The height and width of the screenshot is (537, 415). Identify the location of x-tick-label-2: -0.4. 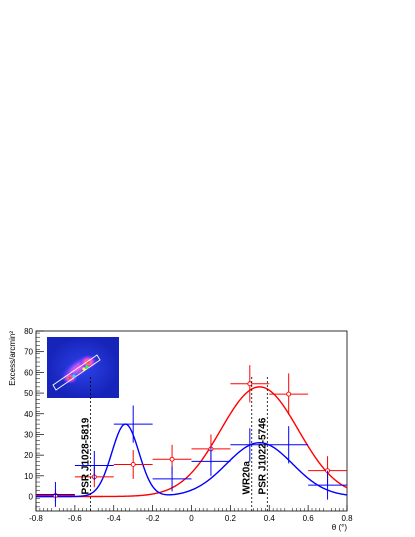
(114, 518).